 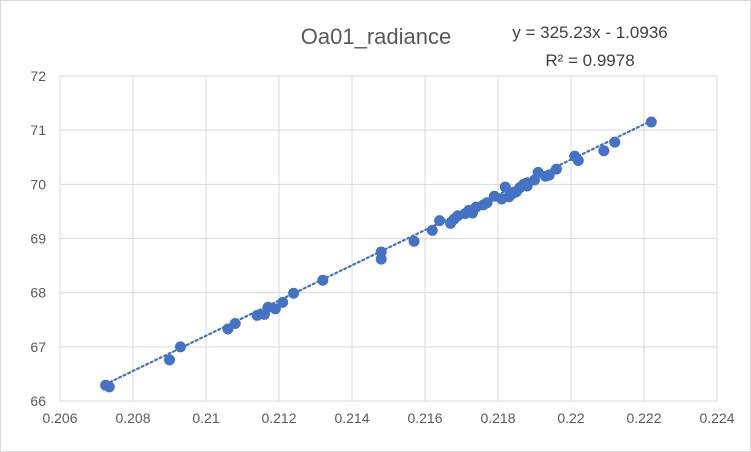 What do you see at coordinates (132, 418) in the screenshot?
I see `x-tick-label: 0.208` at bounding box center [132, 418].